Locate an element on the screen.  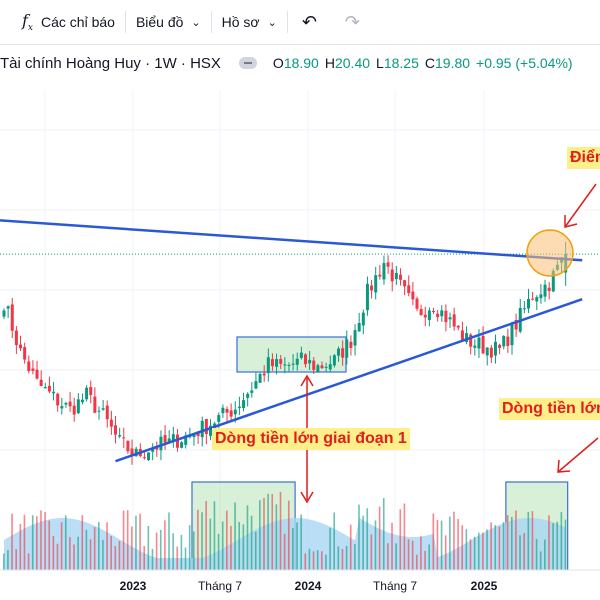
indicators-button: fx Các chỉ báo is located at coordinates (62, 22).